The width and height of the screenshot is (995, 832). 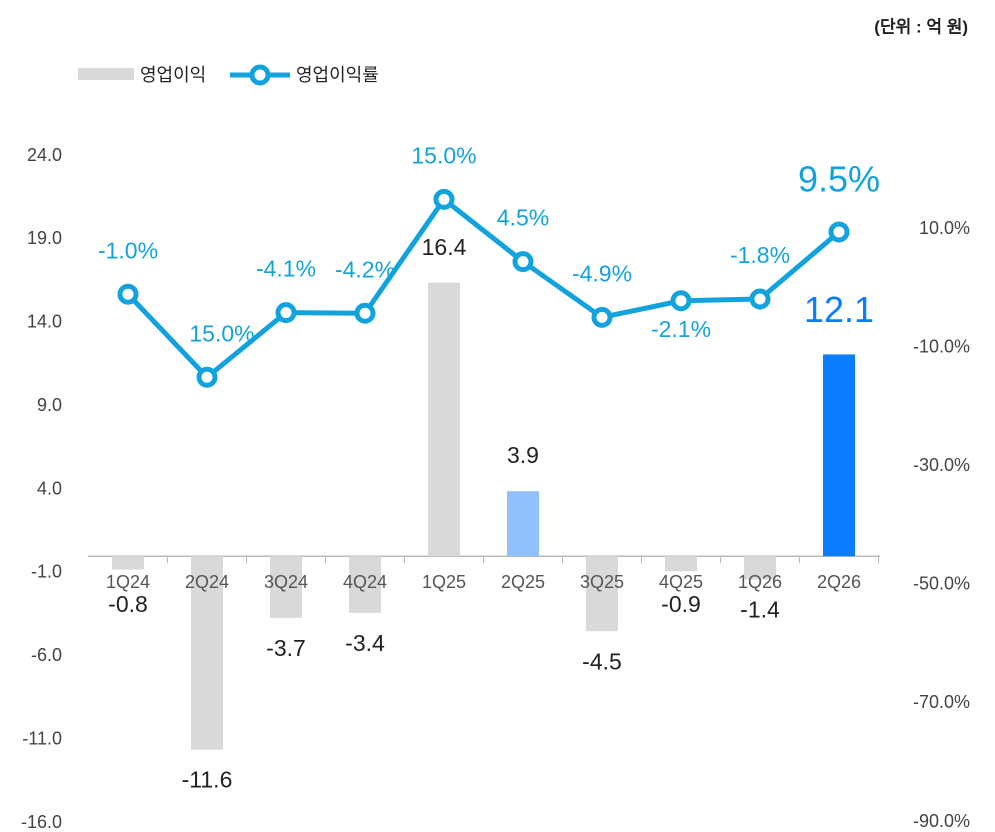 I want to click on bar-value-label: -0.9, so click(x=681, y=604).